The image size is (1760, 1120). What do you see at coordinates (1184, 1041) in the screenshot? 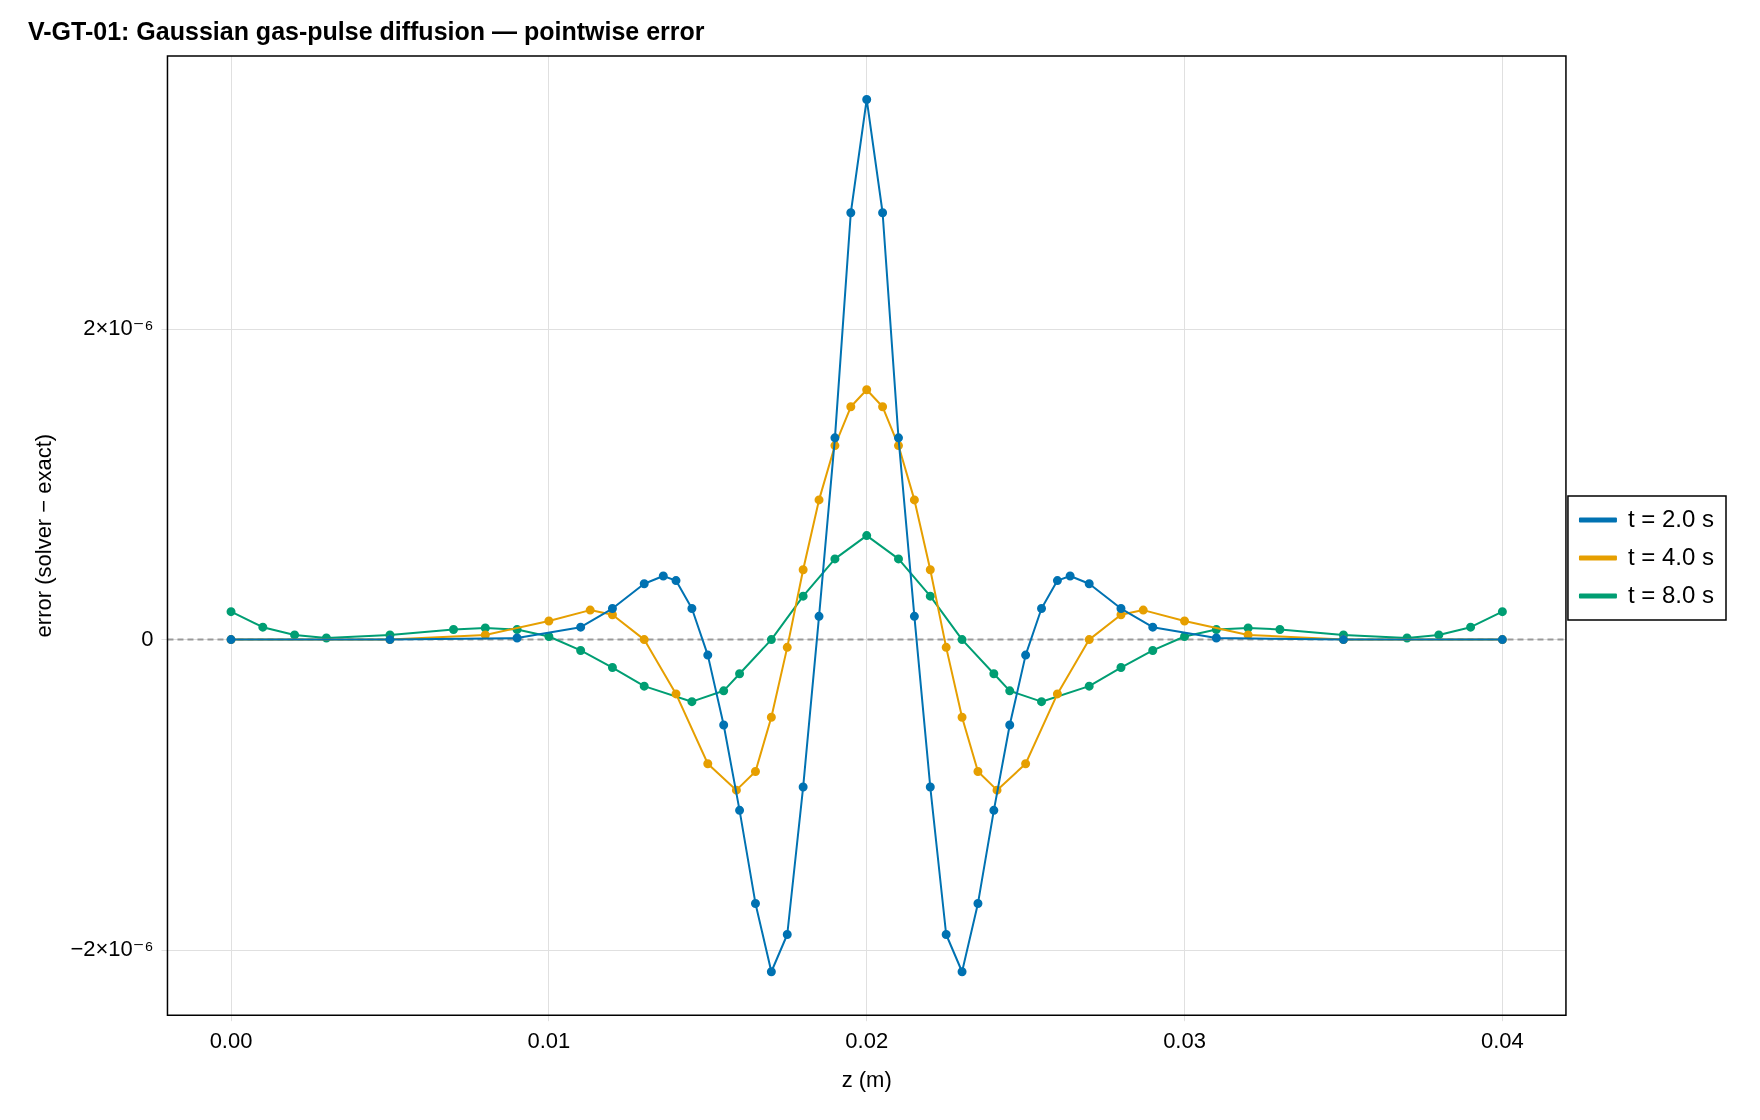
I see `x-tick-label: 0.03` at bounding box center [1184, 1041].